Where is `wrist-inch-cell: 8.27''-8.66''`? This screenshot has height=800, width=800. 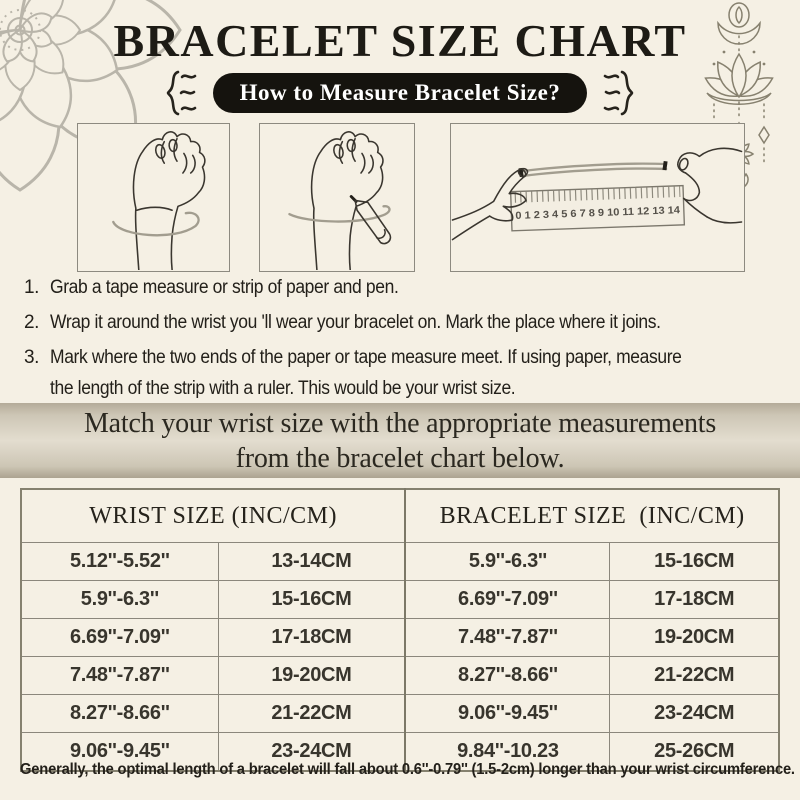 wrist-inch-cell: 8.27''-8.66'' is located at coordinates (119, 713).